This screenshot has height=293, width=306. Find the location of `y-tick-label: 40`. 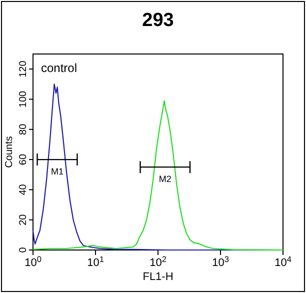

y-tick-label: 40 is located at coordinates (23, 190).